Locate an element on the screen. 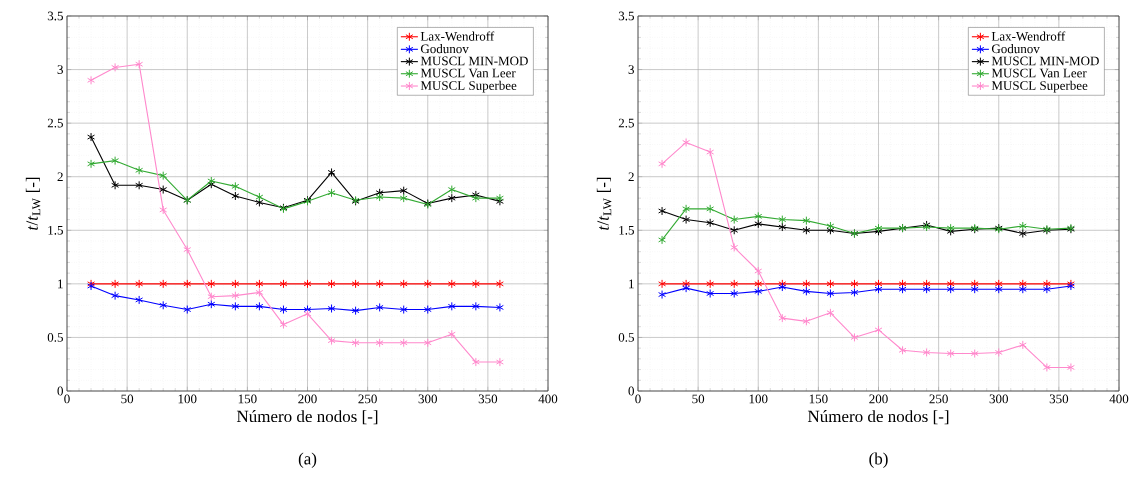 Image resolution: width=1139 pixels, height=492 pixels. text: (a) is located at coordinates (307, 460).